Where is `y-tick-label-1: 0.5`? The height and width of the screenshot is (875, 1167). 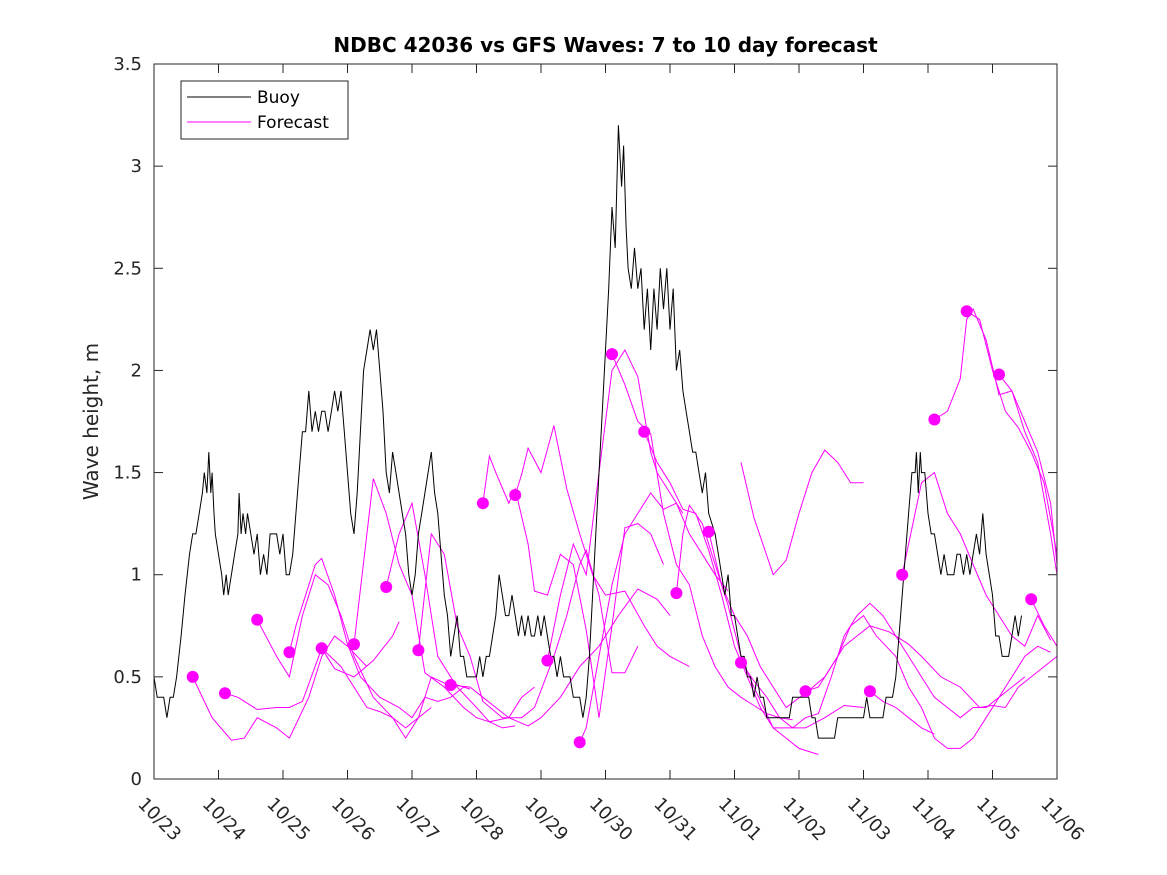 y-tick-label-1: 0.5 is located at coordinates (127, 677).